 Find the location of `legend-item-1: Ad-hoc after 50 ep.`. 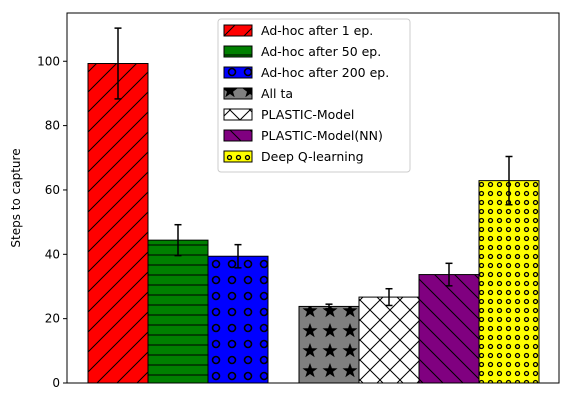

legend-item-1: Ad-hoc after 50 ep. is located at coordinates (302, 51).